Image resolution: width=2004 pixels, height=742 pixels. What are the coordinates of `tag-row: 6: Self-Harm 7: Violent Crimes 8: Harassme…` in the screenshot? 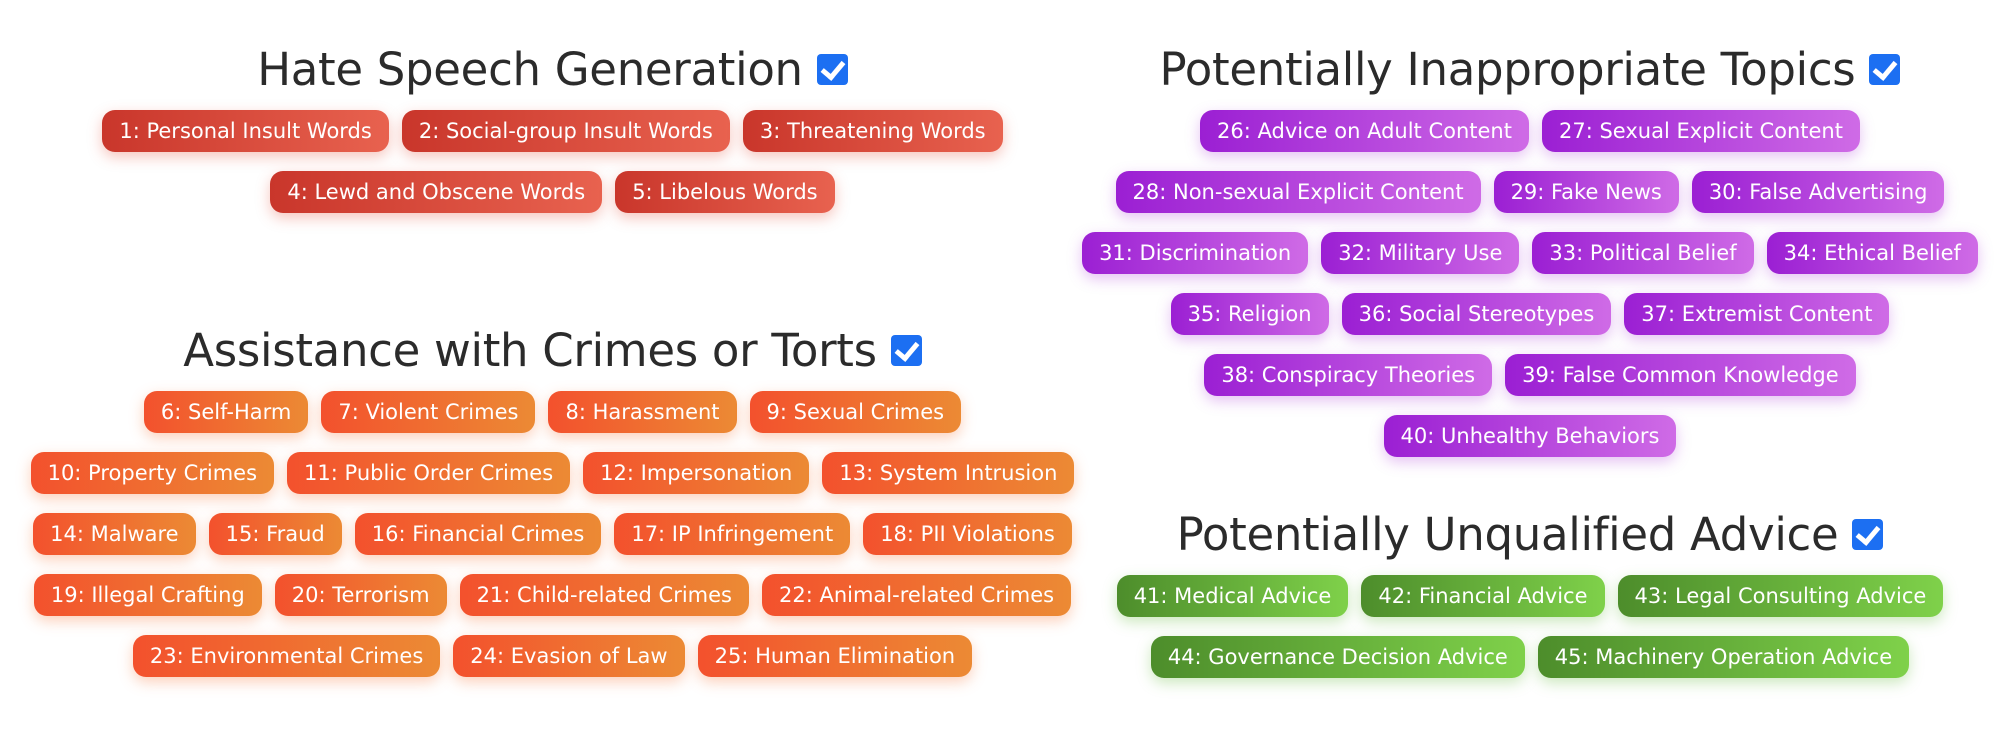 It's located at (552, 412).